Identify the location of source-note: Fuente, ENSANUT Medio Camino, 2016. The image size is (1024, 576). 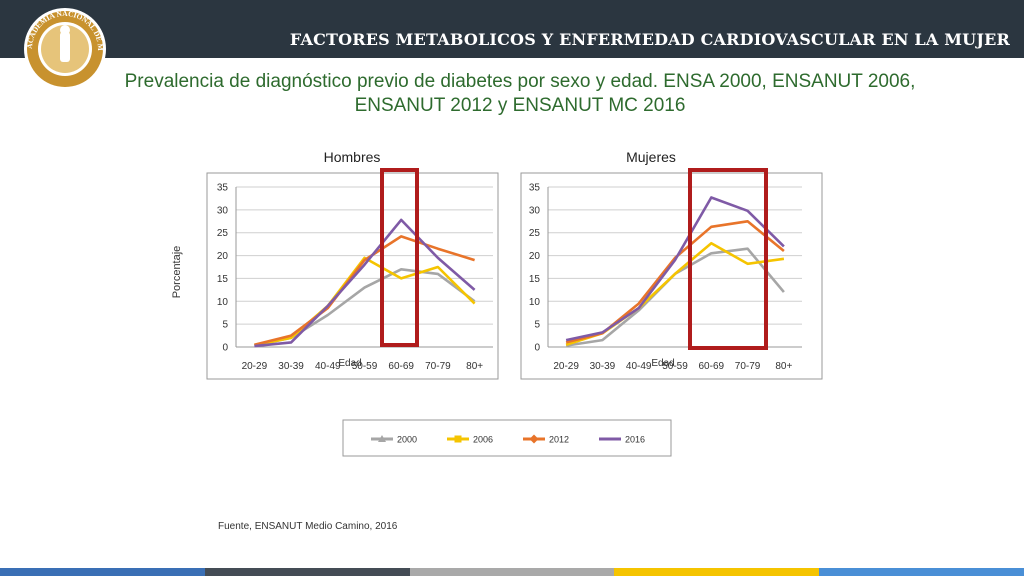
(308, 526).